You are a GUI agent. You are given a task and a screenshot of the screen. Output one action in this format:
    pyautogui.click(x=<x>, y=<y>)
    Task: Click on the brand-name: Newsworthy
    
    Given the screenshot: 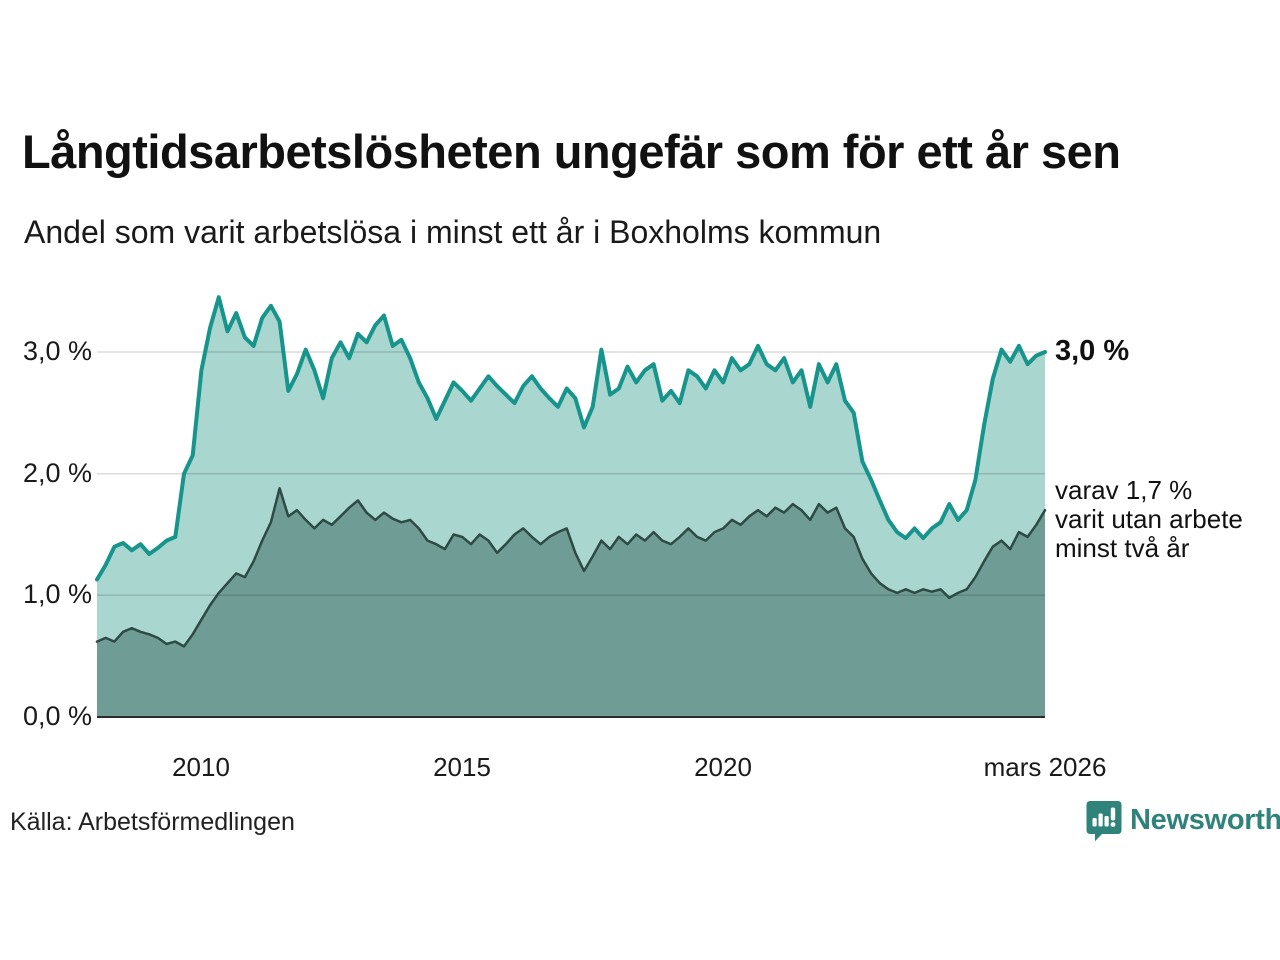 What is the action you would take?
    pyautogui.click(x=1205, y=820)
    